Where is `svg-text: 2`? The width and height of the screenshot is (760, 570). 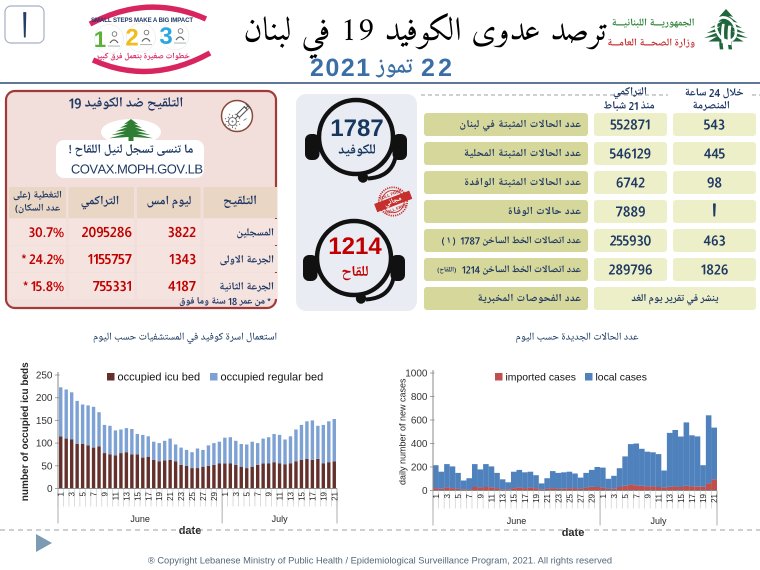
svg-text: 2 is located at coordinates (131, 38).